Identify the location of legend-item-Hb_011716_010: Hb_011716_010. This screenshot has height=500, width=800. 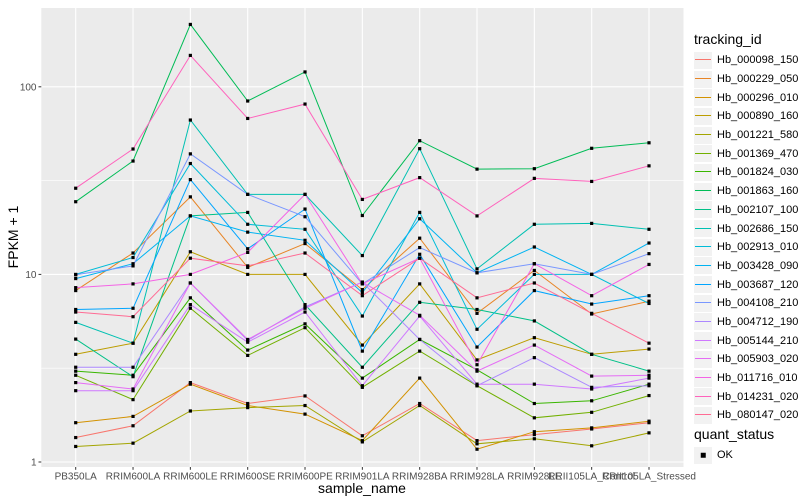
(746, 378).